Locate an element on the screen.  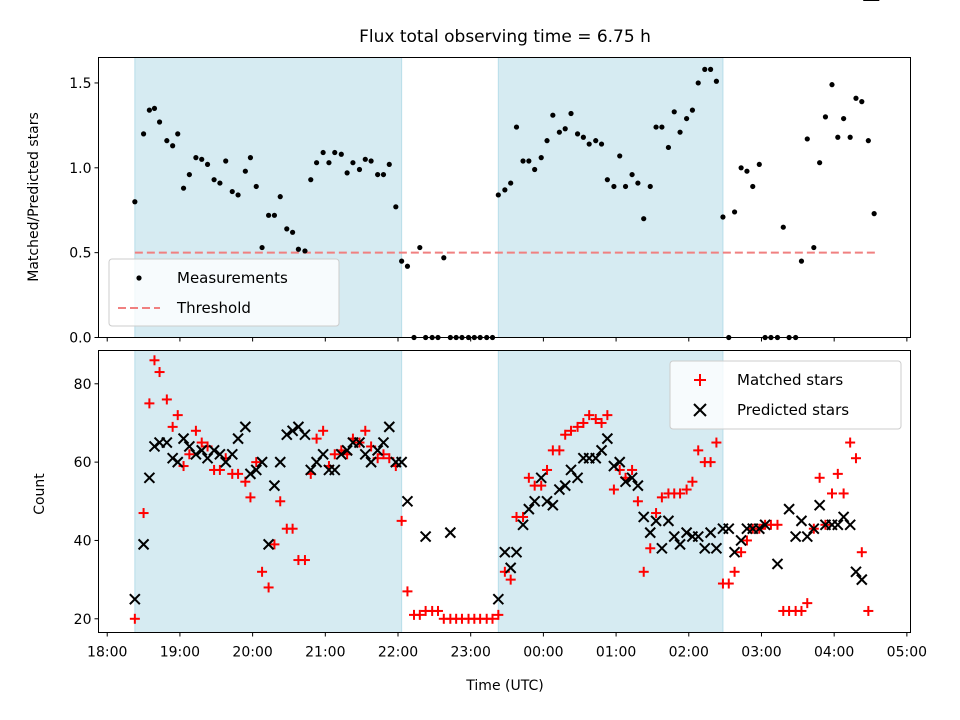
y-tick-label: 60 is located at coordinates (83, 463).